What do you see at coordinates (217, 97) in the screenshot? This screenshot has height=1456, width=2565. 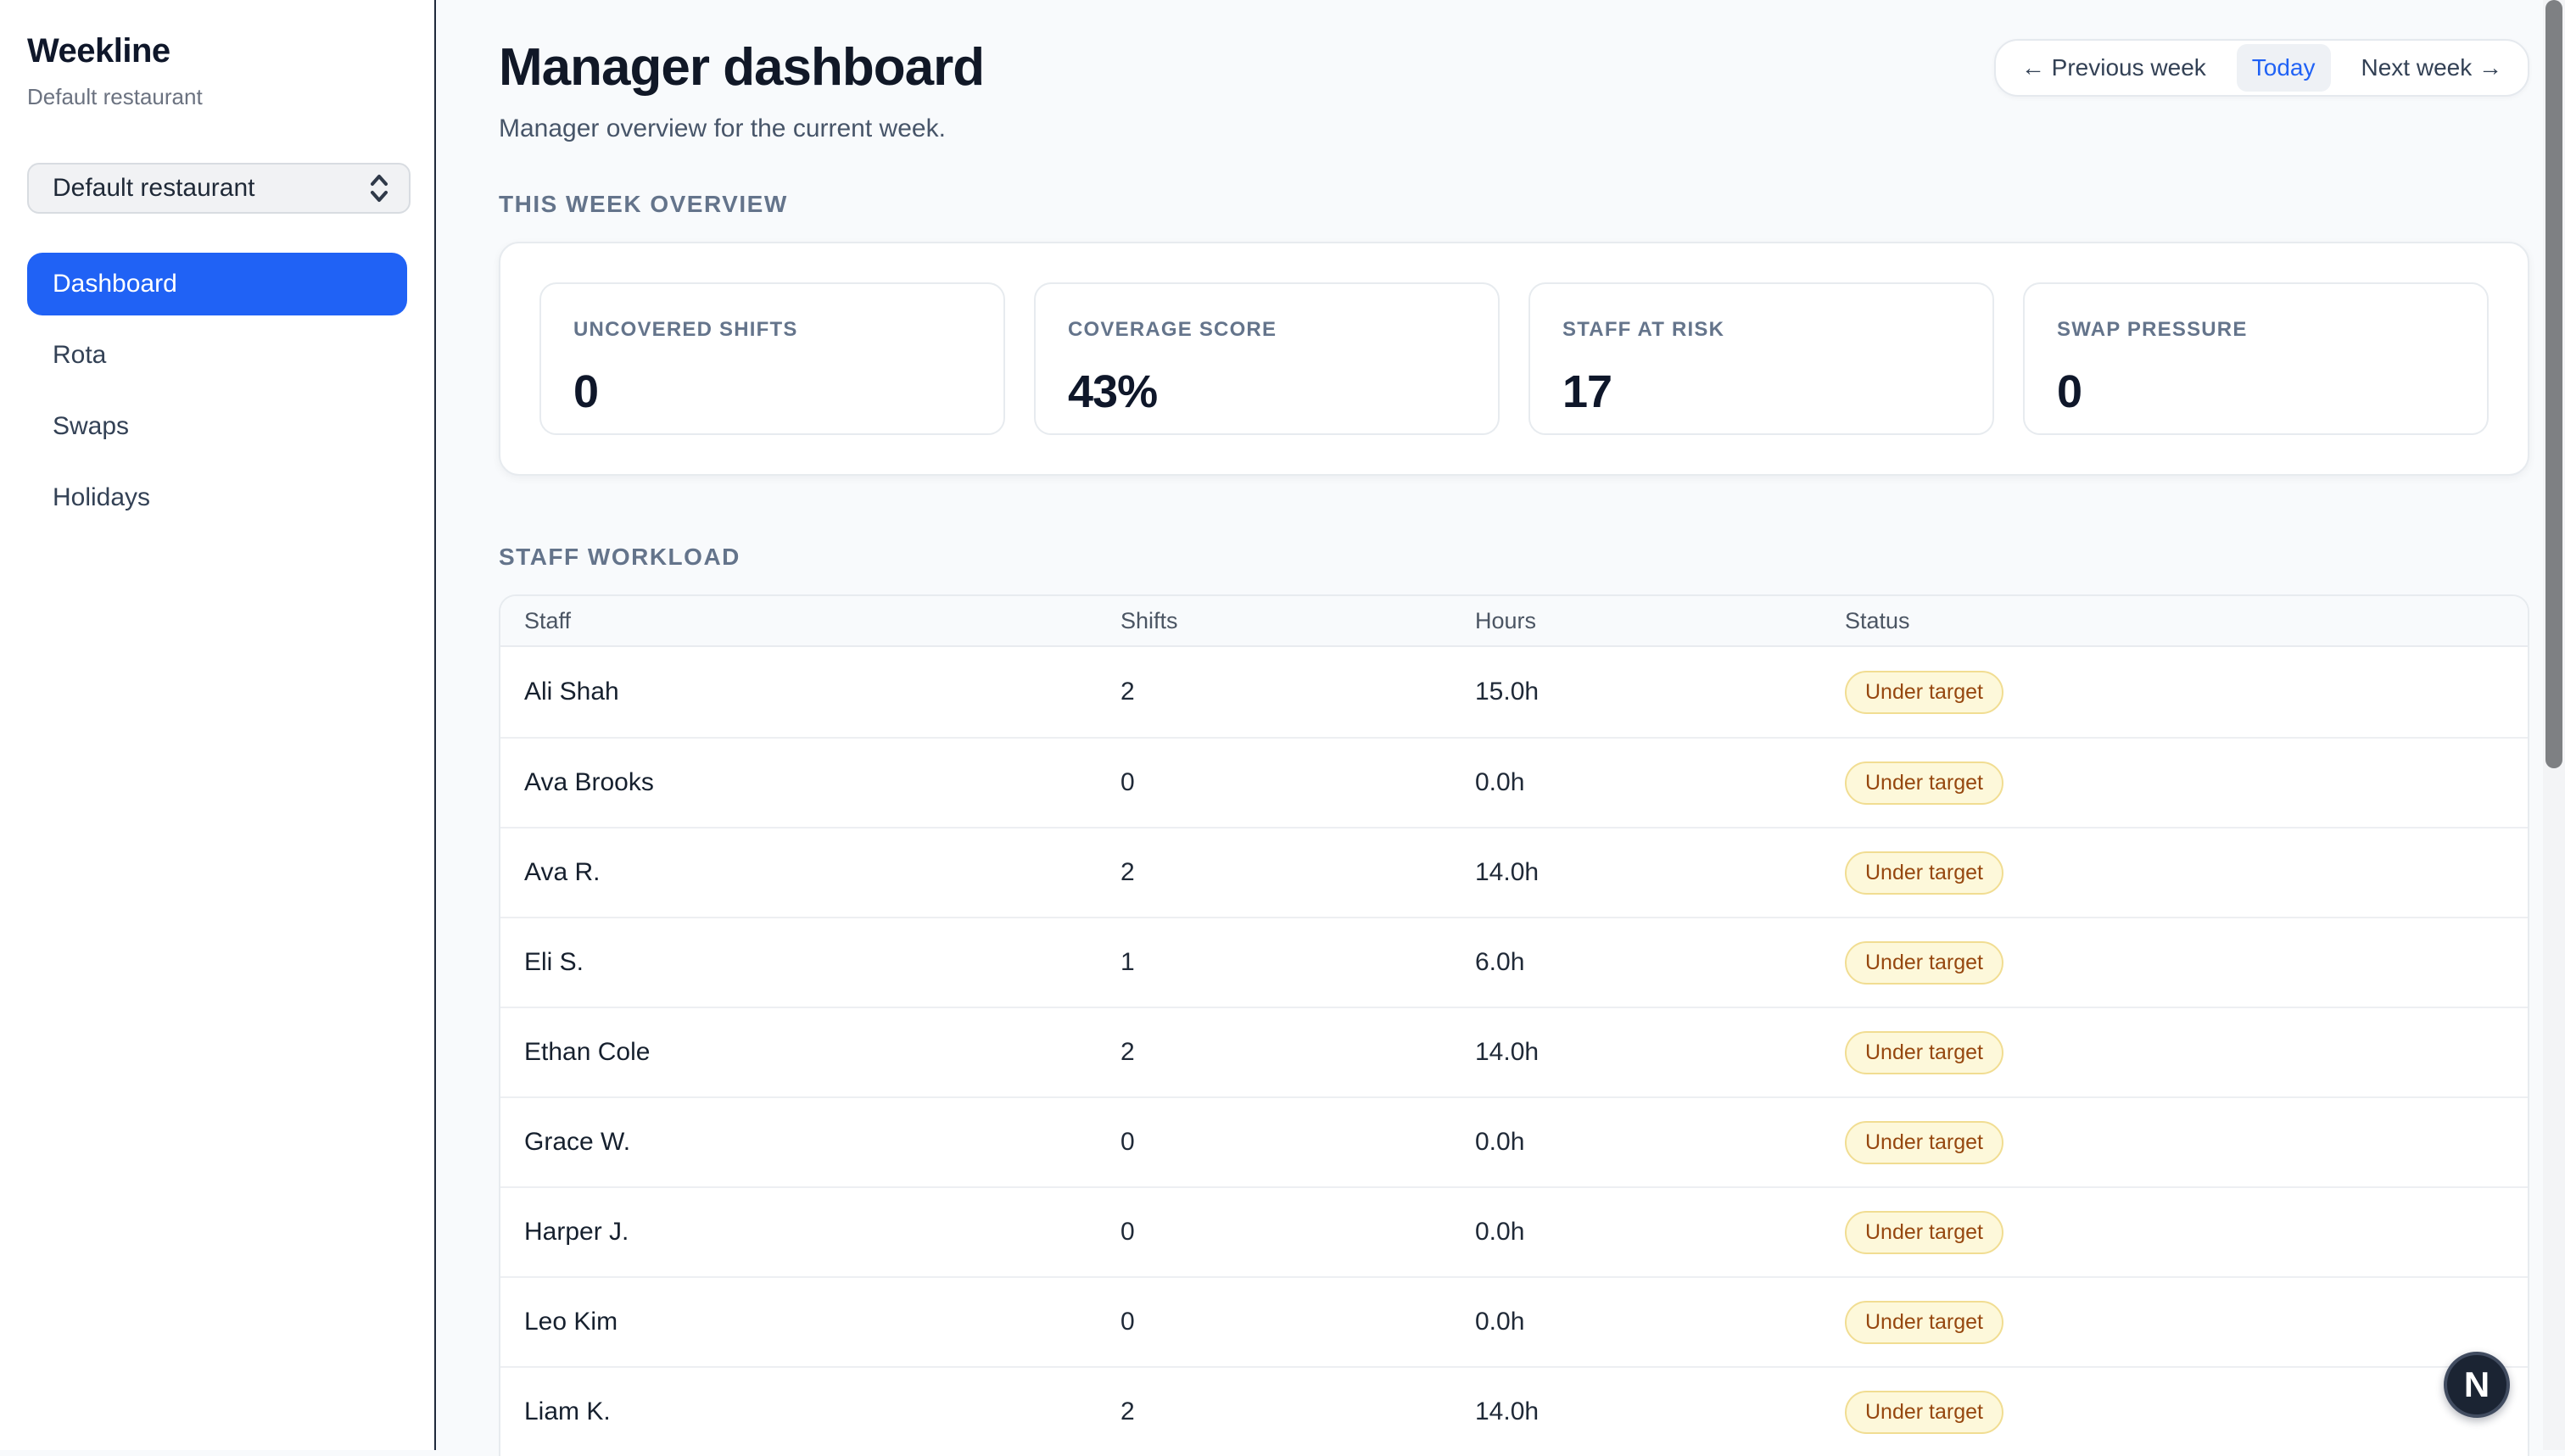 I see `app-subtitle: Default restaurant` at bounding box center [217, 97].